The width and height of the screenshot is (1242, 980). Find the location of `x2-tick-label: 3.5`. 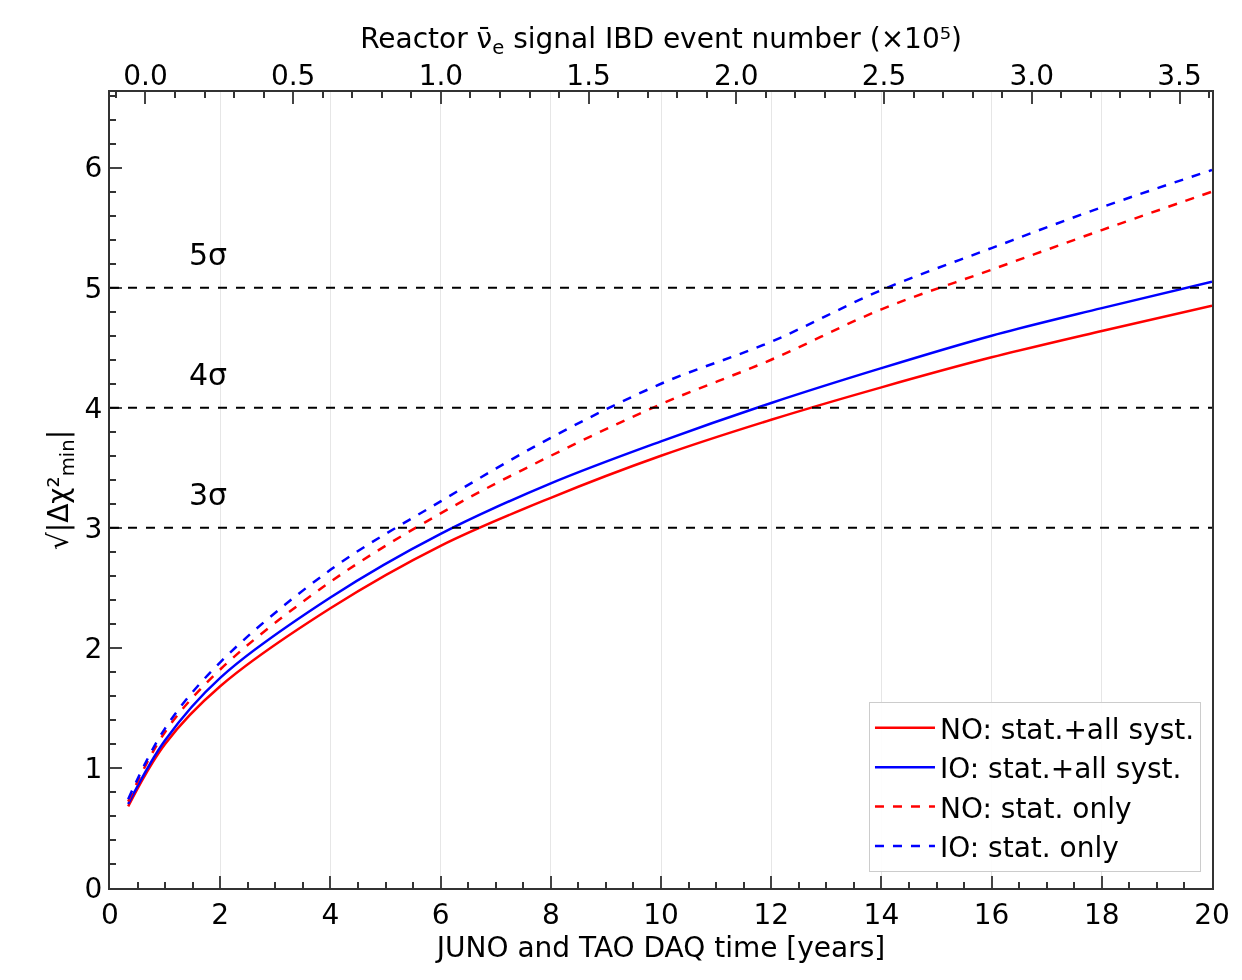

x2-tick-label: 3.5 is located at coordinates (1179, 76).